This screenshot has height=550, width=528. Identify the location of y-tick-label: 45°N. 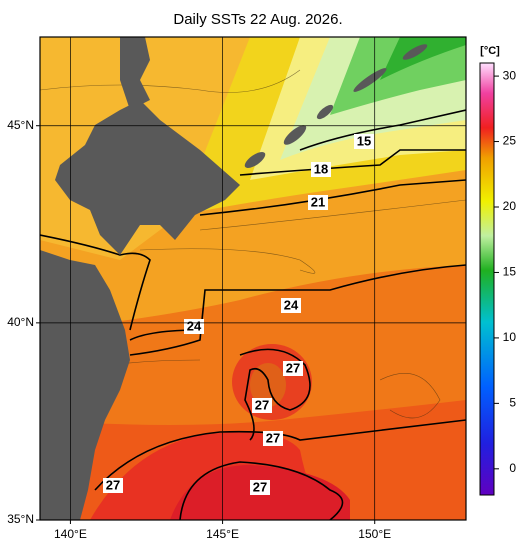
(20, 125).